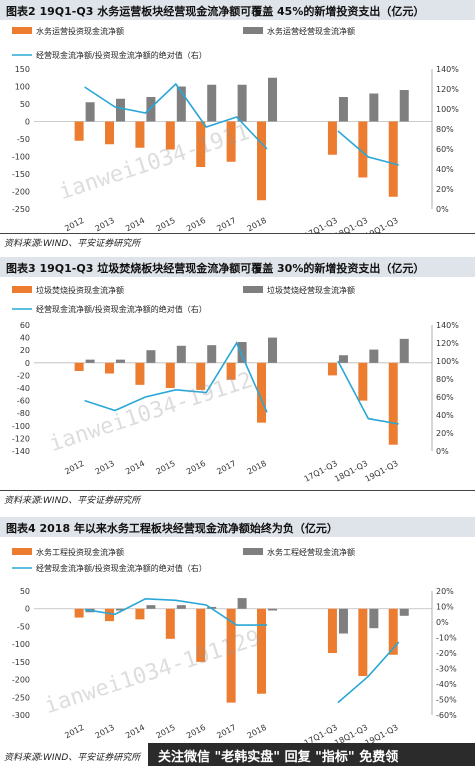 The height and width of the screenshot is (766, 475). Describe the element at coordinates (172, 528) in the screenshot. I see `chart-title: 图表4 2018 年以来水务工程板块经营现金流净额始终为负（亿元）` at that location.